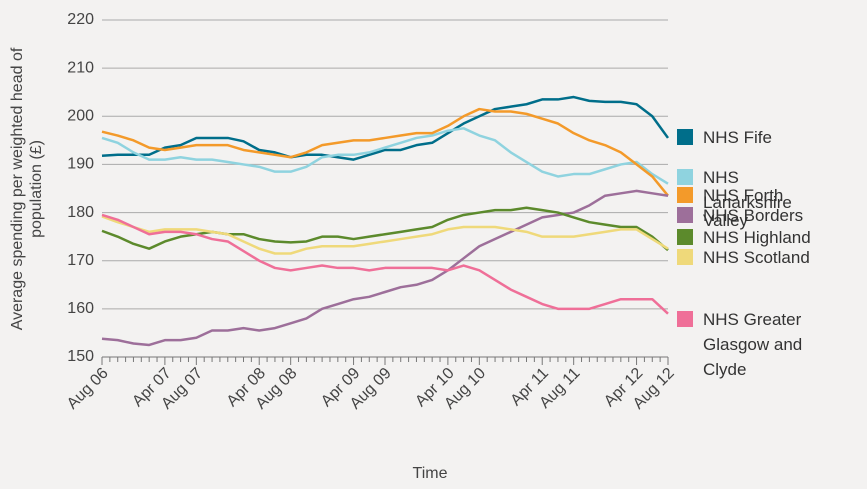 Image resolution: width=867 pixels, height=489 pixels. What do you see at coordinates (757, 237) in the screenshot?
I see `legend-label: NHS Highland` at bounding box center [757, 237].